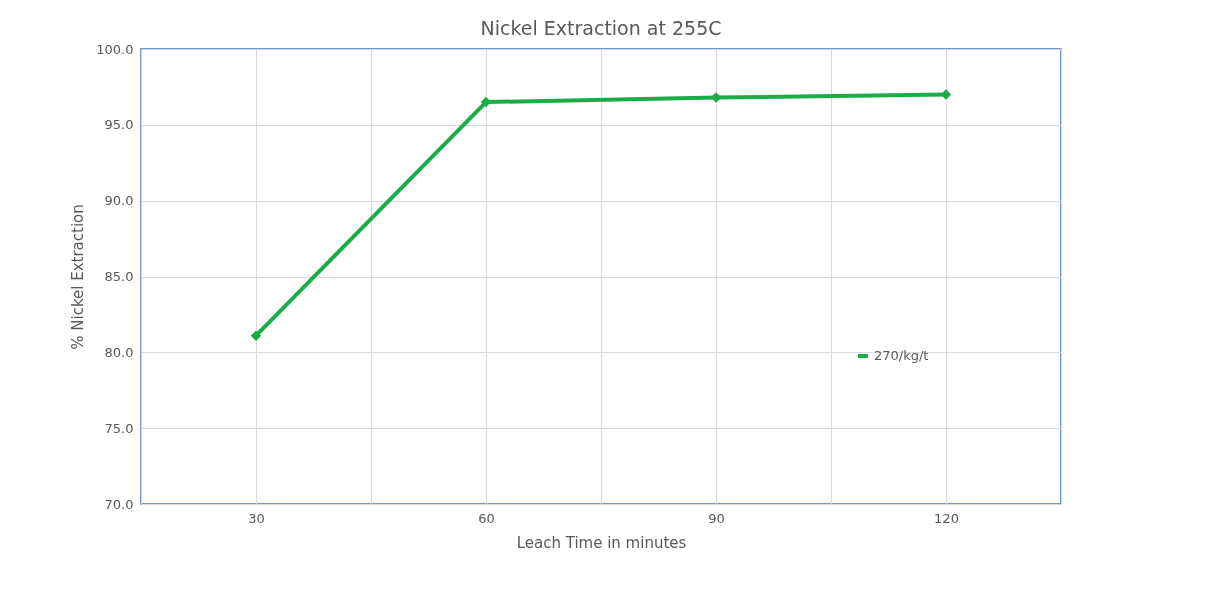  What do you see at coordinates (119, 428) in the screenshot?
I see `y-tick-label: 75.0` at bounding box center [119, 428].